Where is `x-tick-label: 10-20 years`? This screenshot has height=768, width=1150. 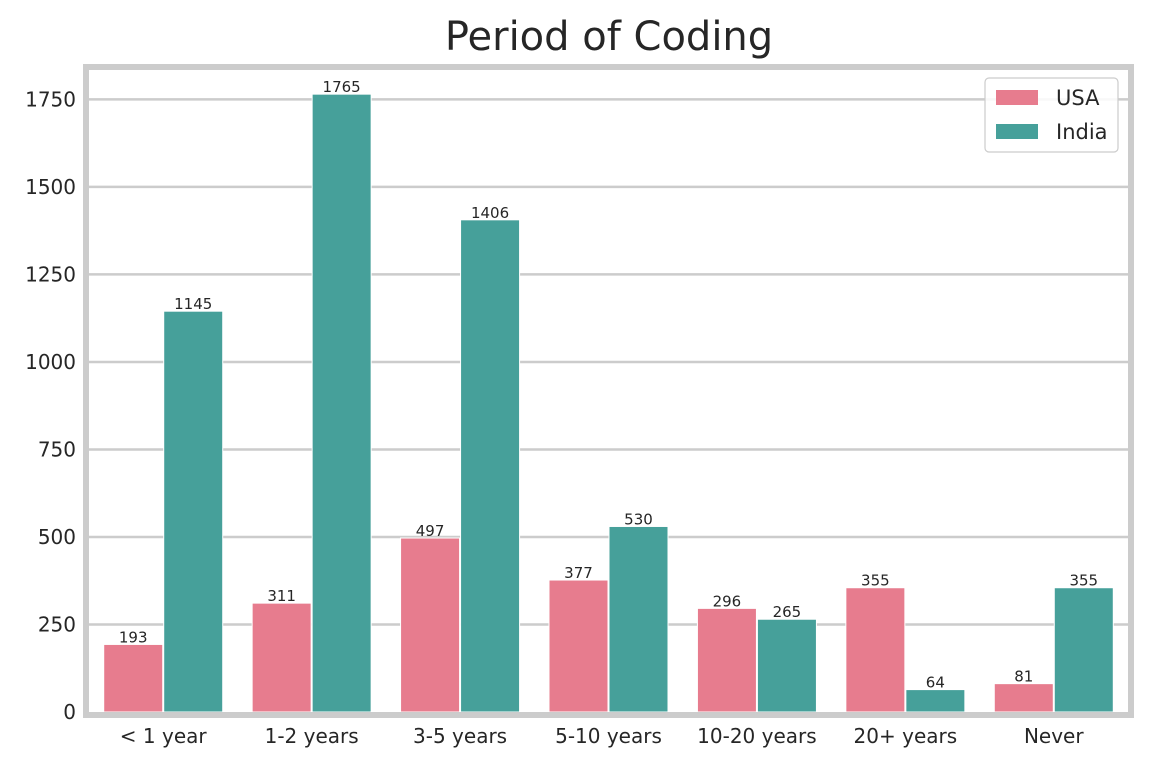 x-tick-label: 10-20 years is located at coordinates (757, 736).